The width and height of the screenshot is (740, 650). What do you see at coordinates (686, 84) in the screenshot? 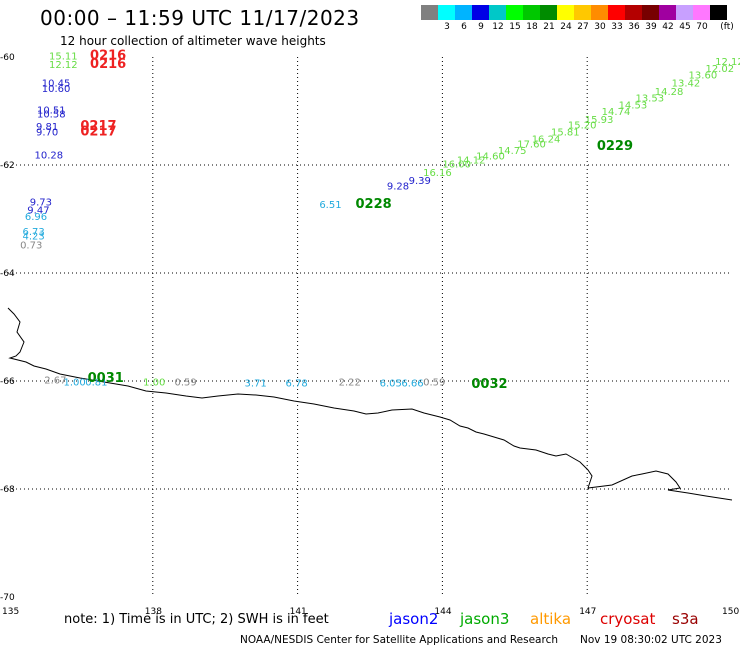
I see `wave-height-value: 13.42` at bounding box center [686, 84].